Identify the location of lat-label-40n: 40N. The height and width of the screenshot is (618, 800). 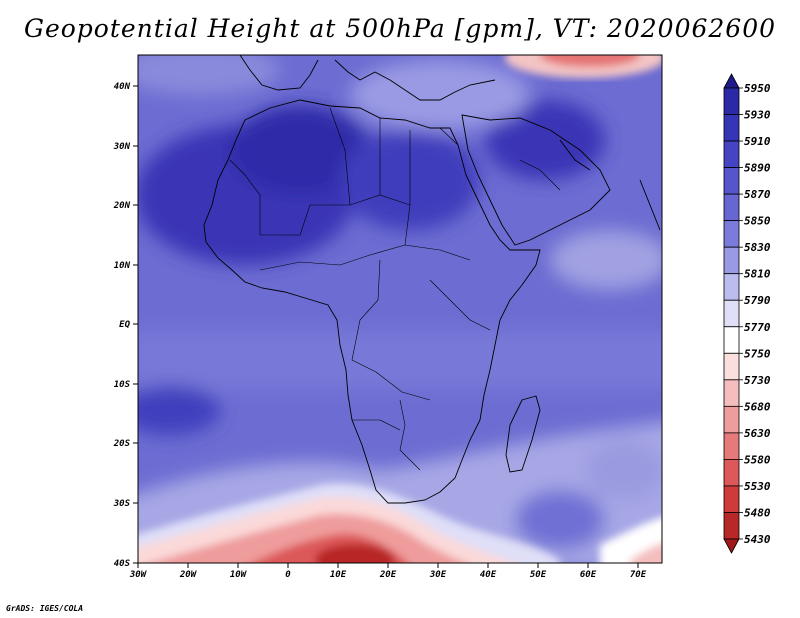
(122, 87).